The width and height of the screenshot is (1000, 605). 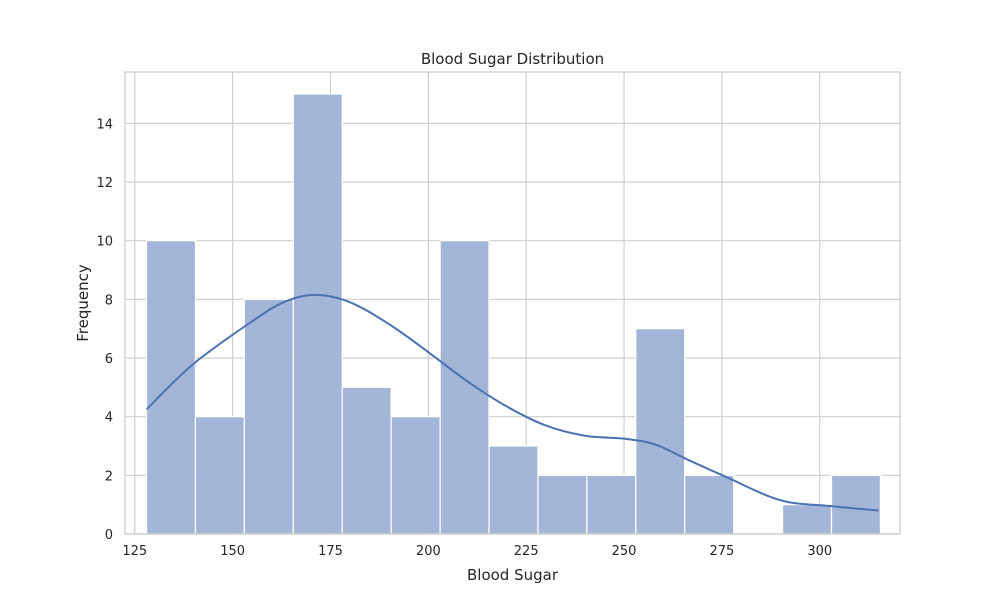 I want to click on y-axis-label: Frequency, so click(x=83, y=303).